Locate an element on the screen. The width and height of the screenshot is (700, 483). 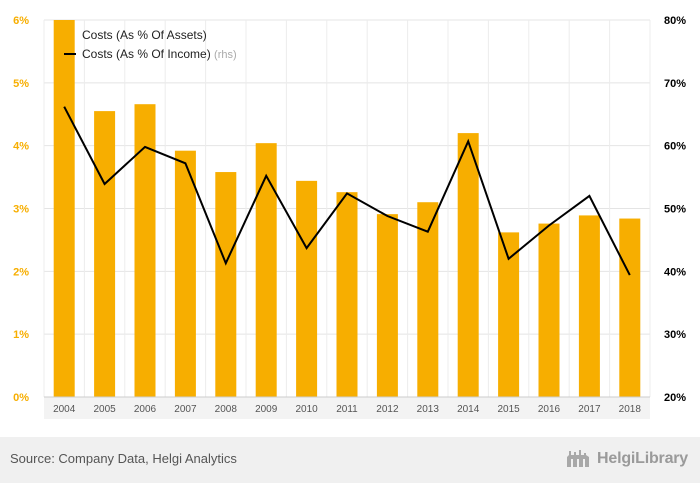
x-tick-label: 2012 is located at coordinates (387, 409).